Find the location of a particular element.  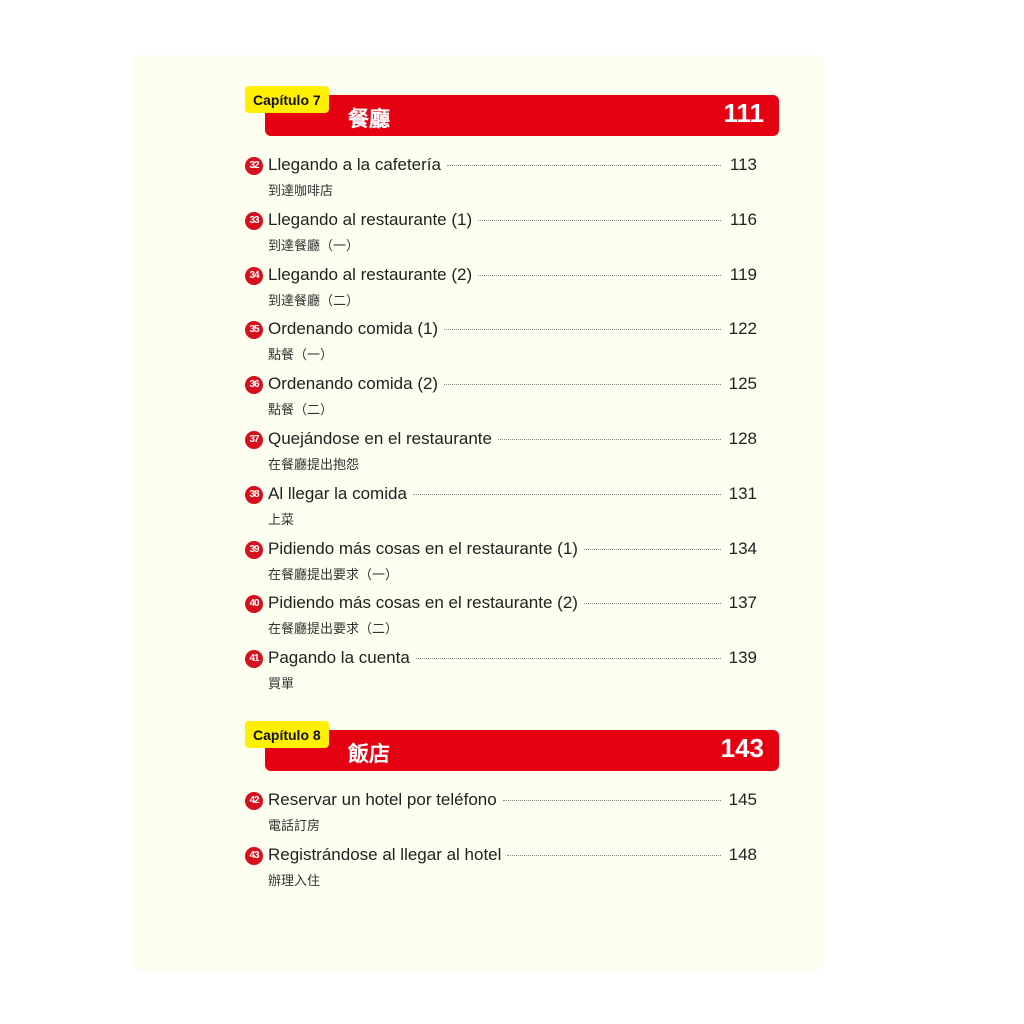

toc-entry: 32 Llegando a la cafetería 113 到達咖啡店 is located at coordinates (501, 180).